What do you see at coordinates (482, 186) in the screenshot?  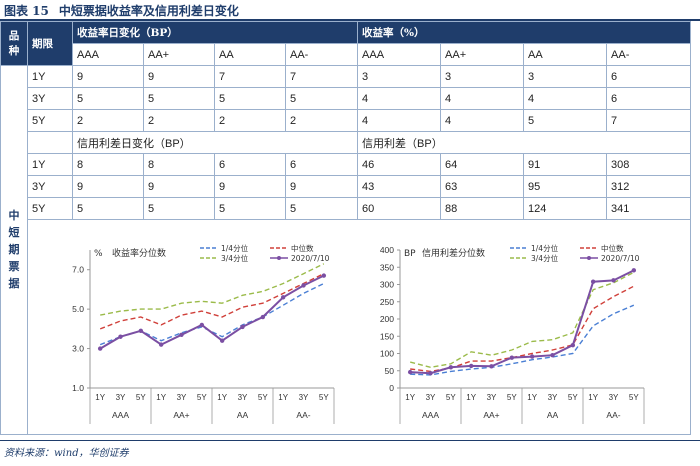 I see `value-cell: 63` at bounding box center [482, 186].